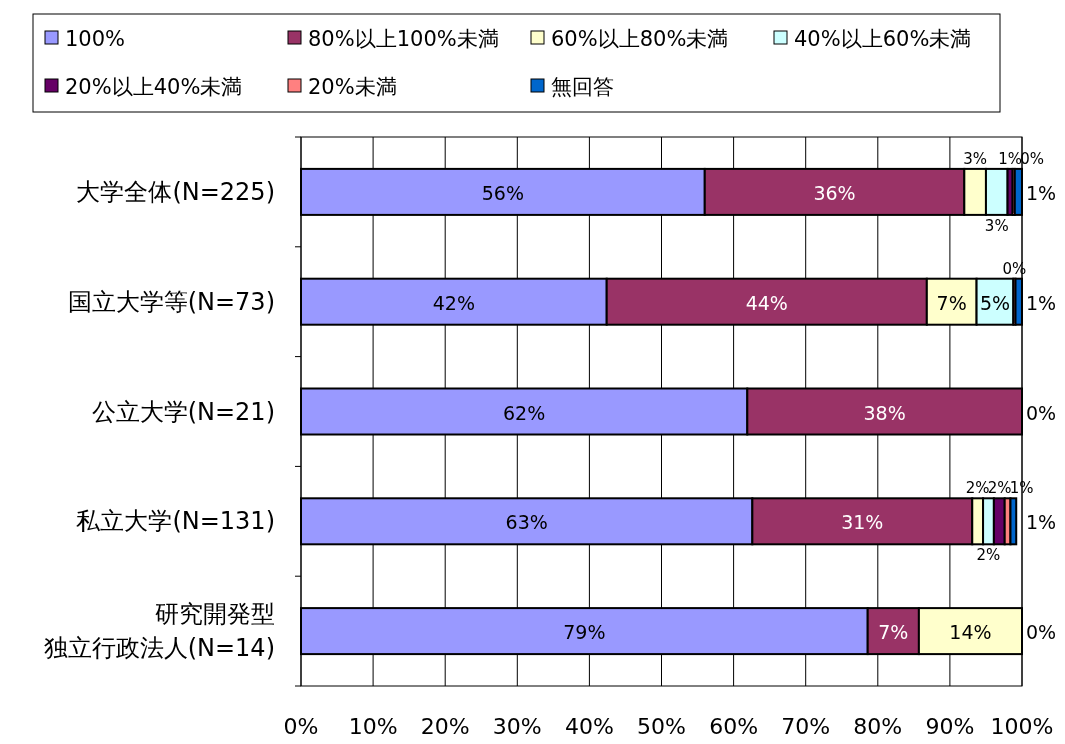  Describe the element at coordinates (159, 631) in the screenshot. I see `category: 研究開発型独立行政法人(N=14)` at that location.